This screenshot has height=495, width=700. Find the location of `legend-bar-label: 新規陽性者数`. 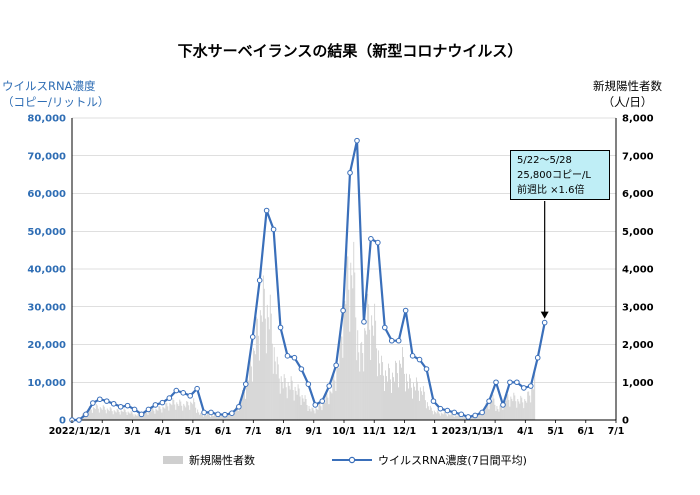

legend-bar-label: 新規陽性者数 is located at coordinates (222, 460).